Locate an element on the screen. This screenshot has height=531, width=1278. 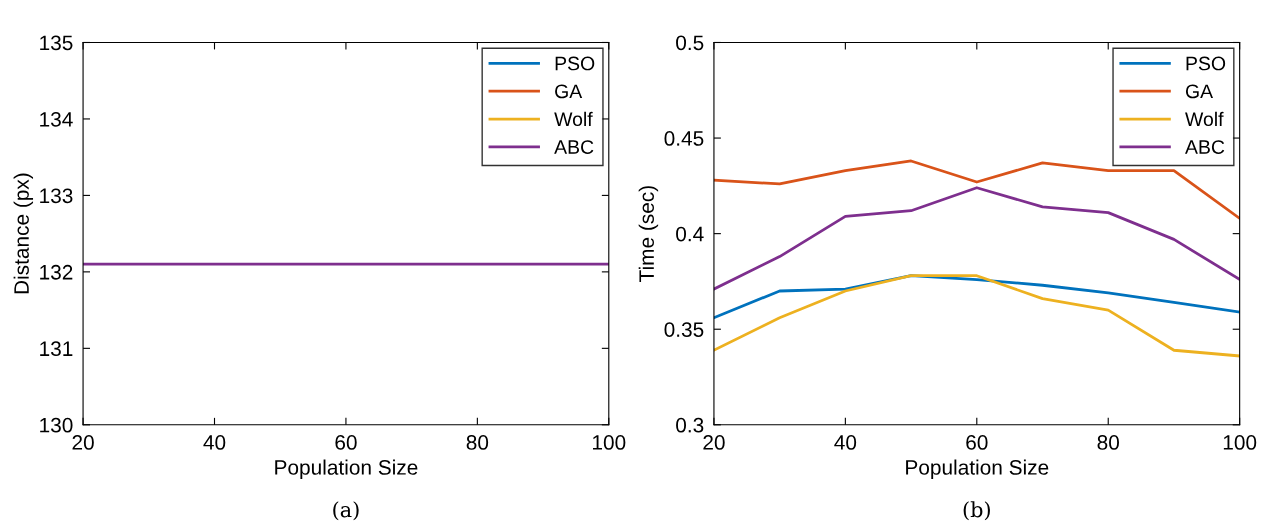
y-tick-label: 0.5 is located at coordinates (690, 43).